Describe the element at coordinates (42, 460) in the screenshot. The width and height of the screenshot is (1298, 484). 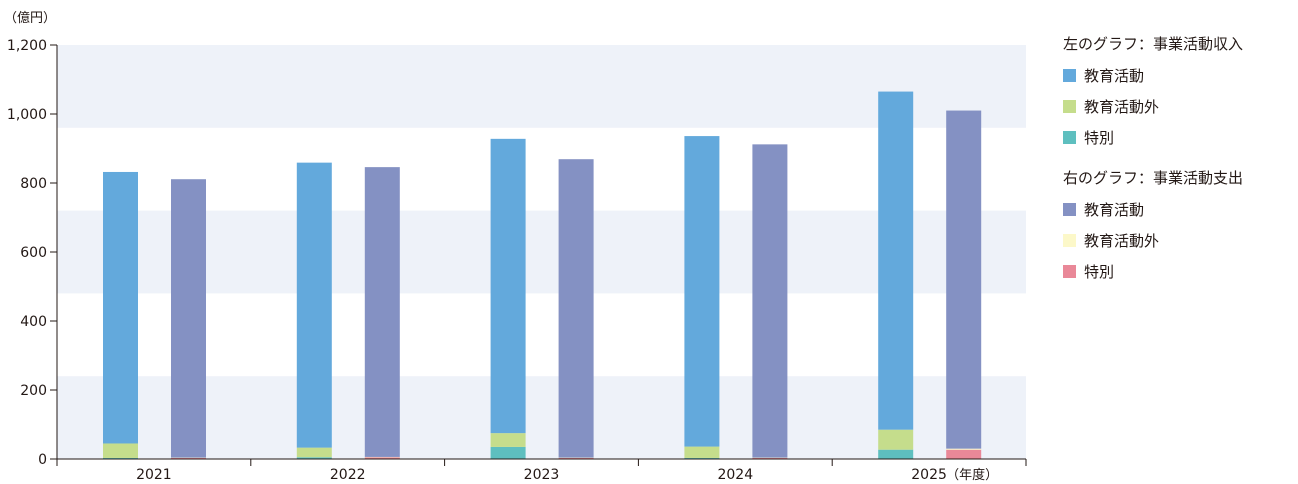
I see `y-tick-label: 0` at that location.